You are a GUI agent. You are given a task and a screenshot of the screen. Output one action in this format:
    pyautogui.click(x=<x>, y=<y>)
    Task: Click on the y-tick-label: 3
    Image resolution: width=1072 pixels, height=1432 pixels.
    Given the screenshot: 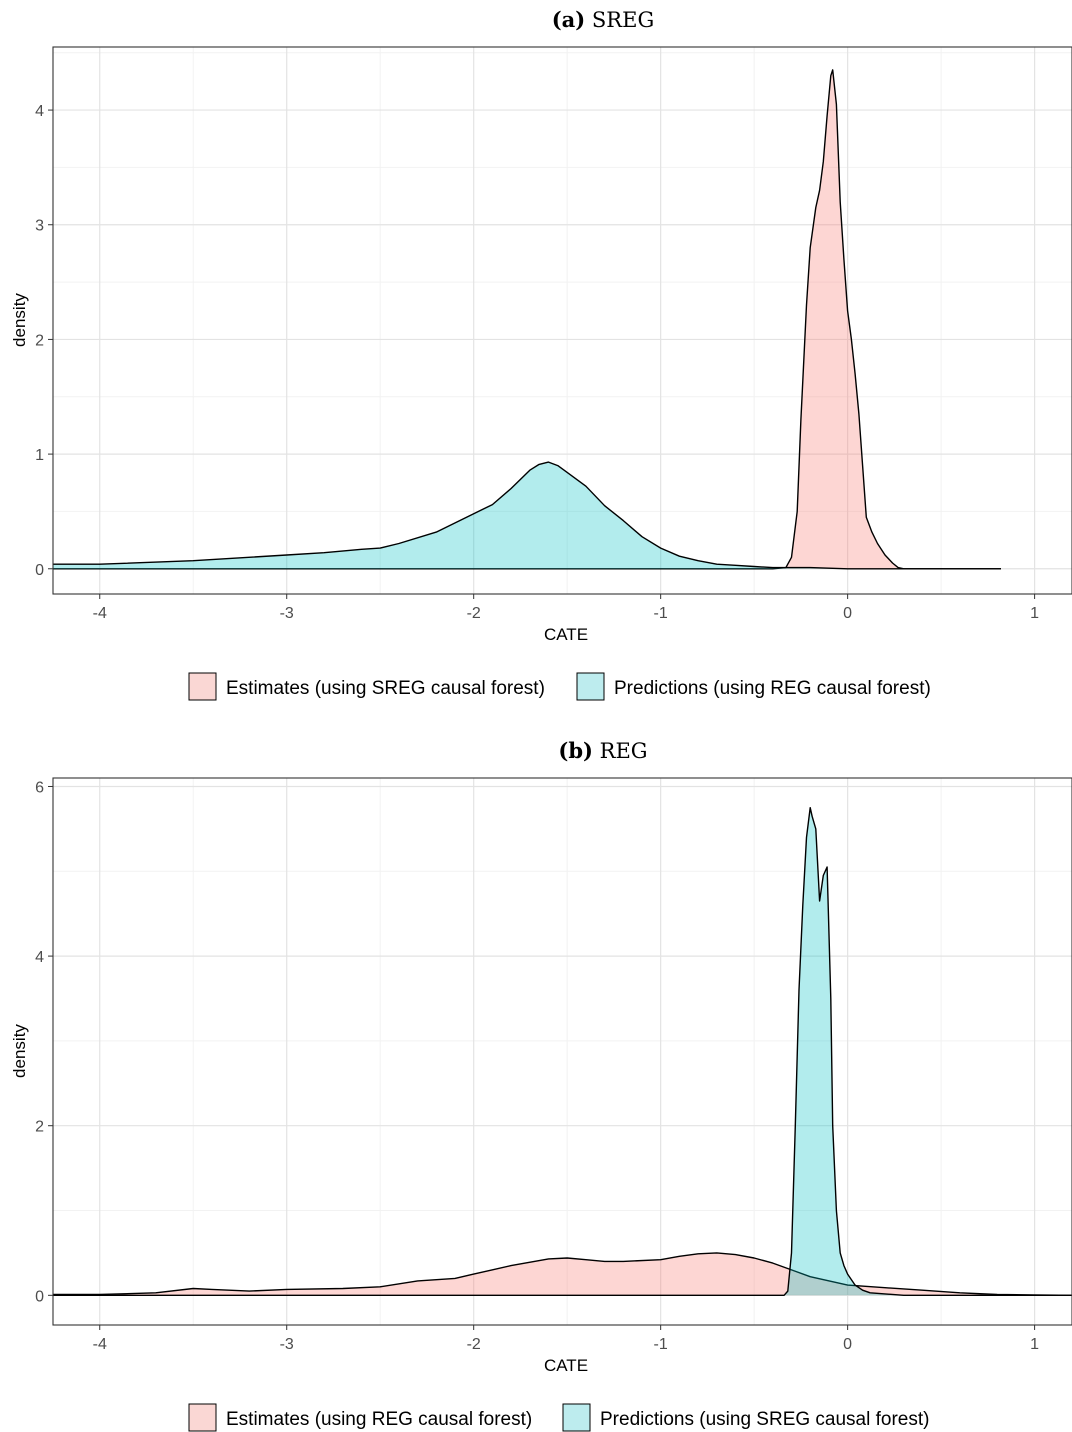 What is the action you would take?
    pyautogui.click(x=39, y=226)
    